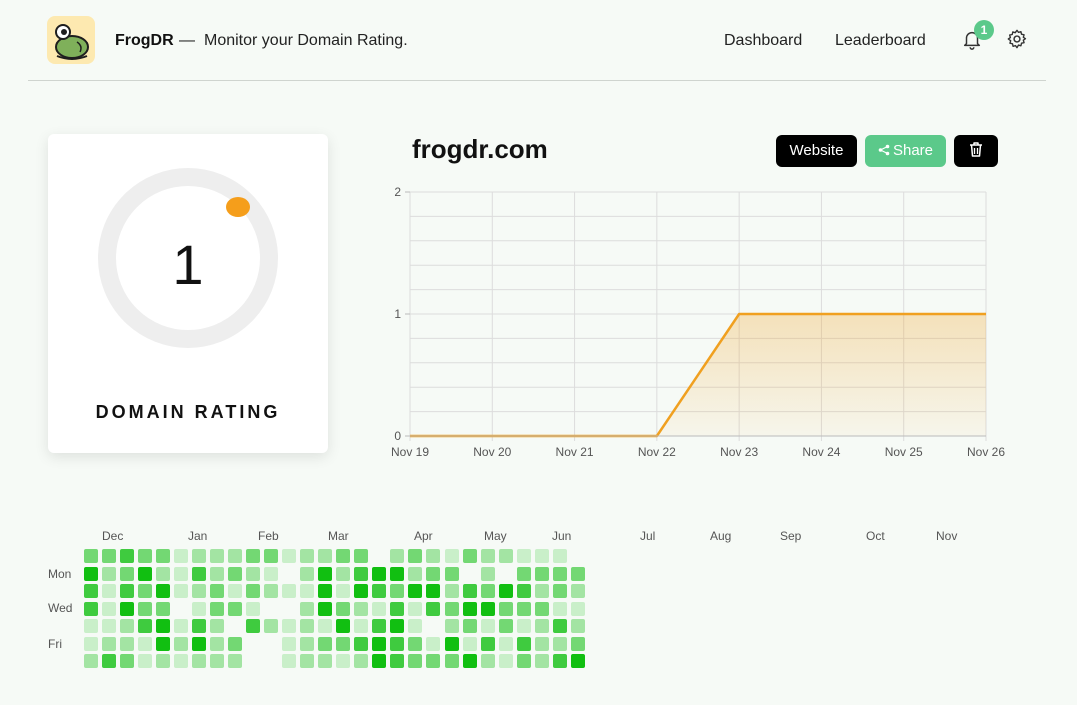  Describe the element at coordinates (71, 40) in the screenshot. I see `frog-logo` at that location.